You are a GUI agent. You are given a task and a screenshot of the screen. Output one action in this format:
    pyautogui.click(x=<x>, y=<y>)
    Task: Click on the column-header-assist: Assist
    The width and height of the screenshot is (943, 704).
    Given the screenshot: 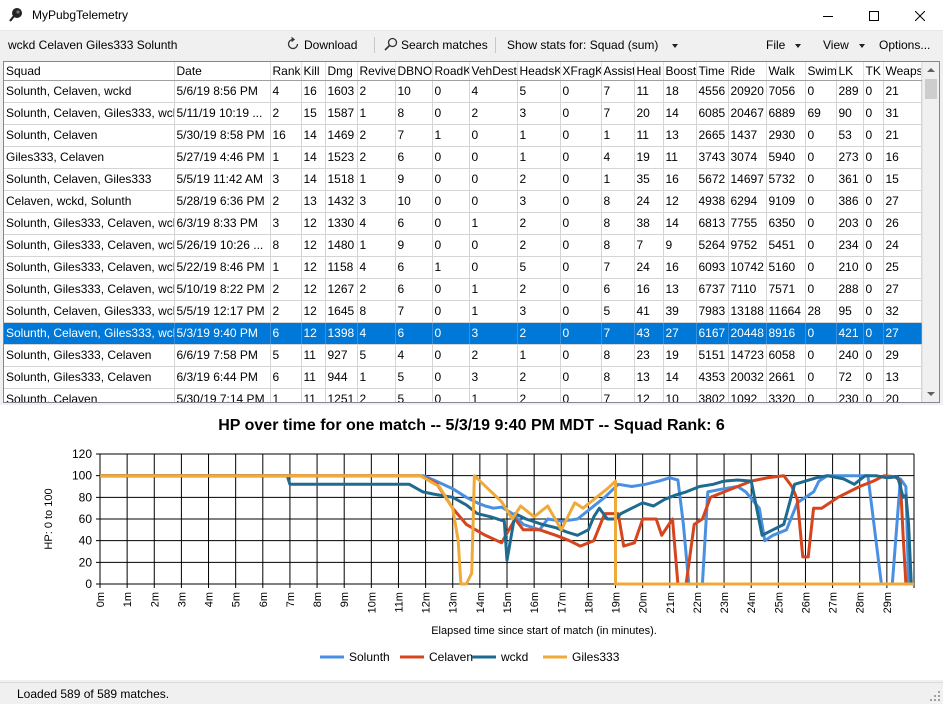 What is the action you would take?
    pyautogui.click(x=618, y=71)
    